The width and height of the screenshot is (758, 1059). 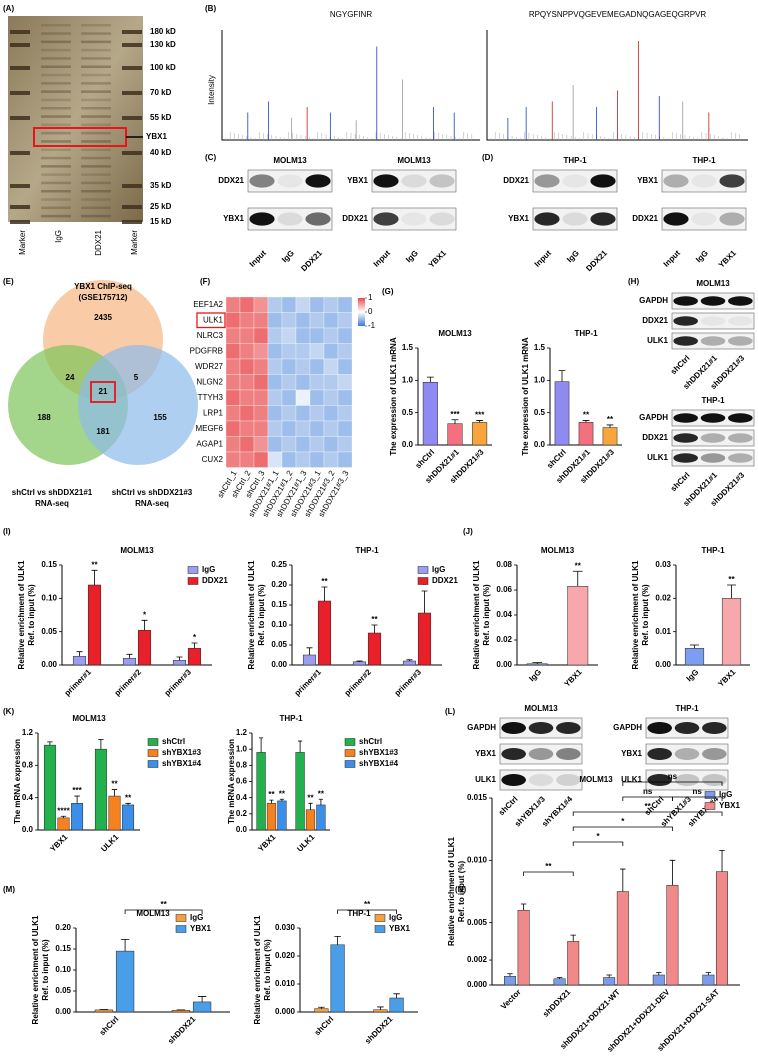 I want to click on comparison-label: *, so click(x=598, y=836).